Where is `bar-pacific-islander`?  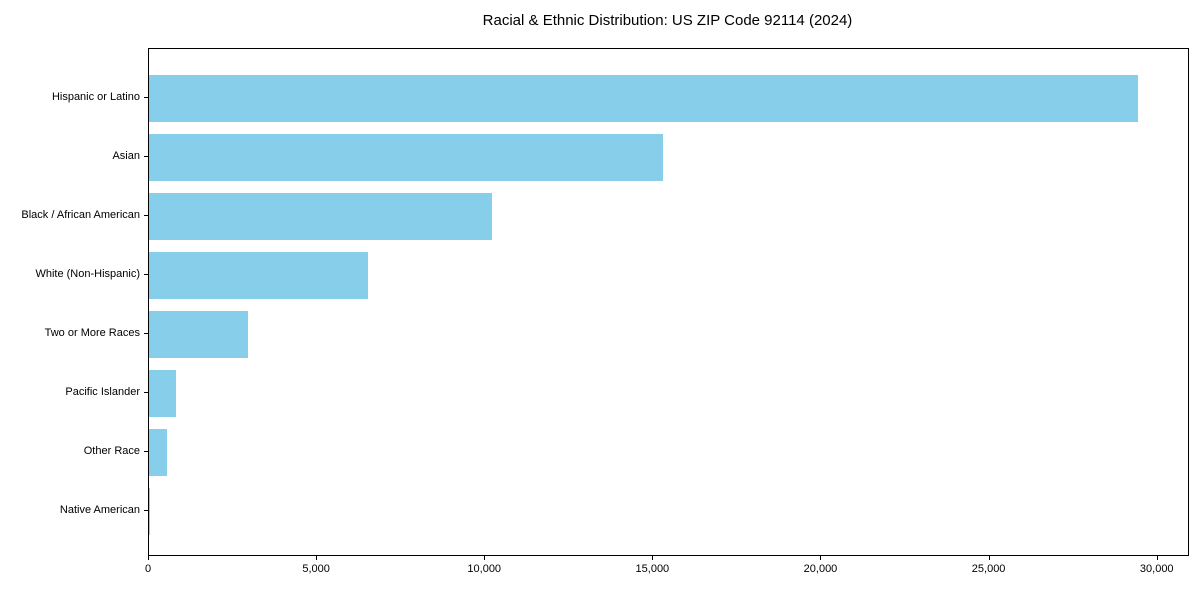
bar-pacific-islander is located at coordinates (162, 393).